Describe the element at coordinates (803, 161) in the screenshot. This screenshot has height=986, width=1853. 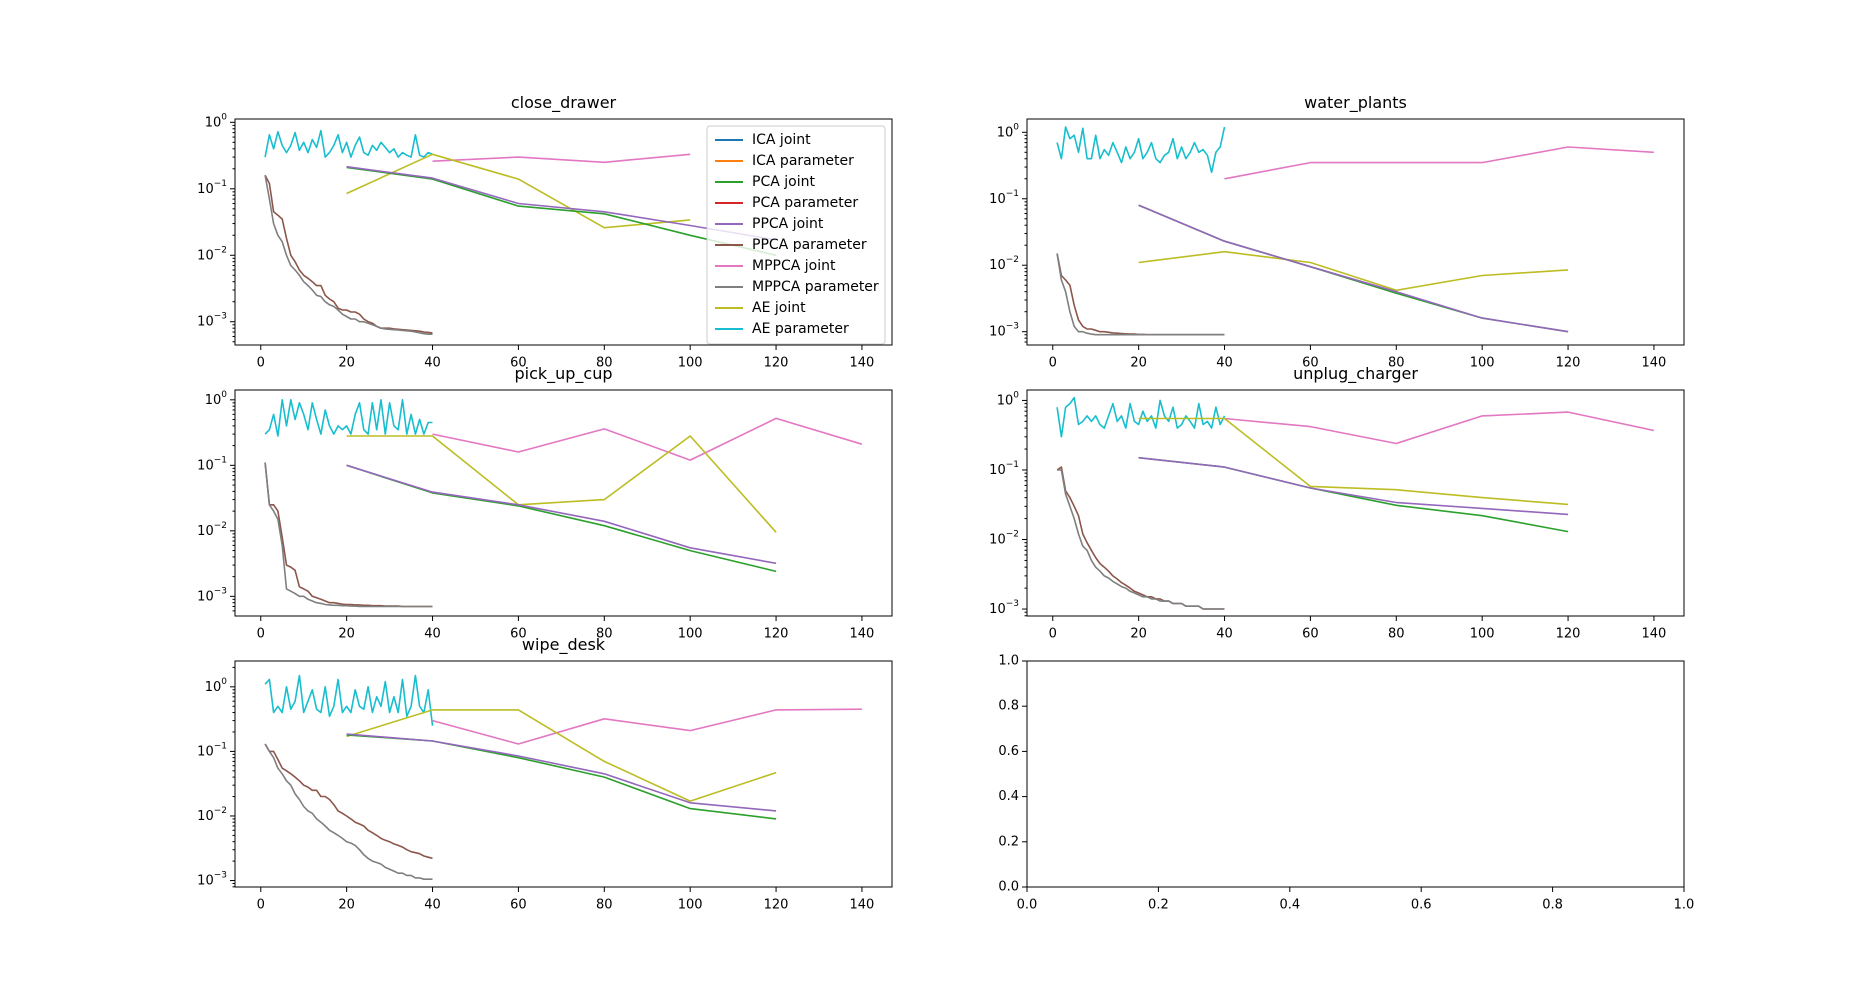
I see `legend-label: ICA parameter` at that location.